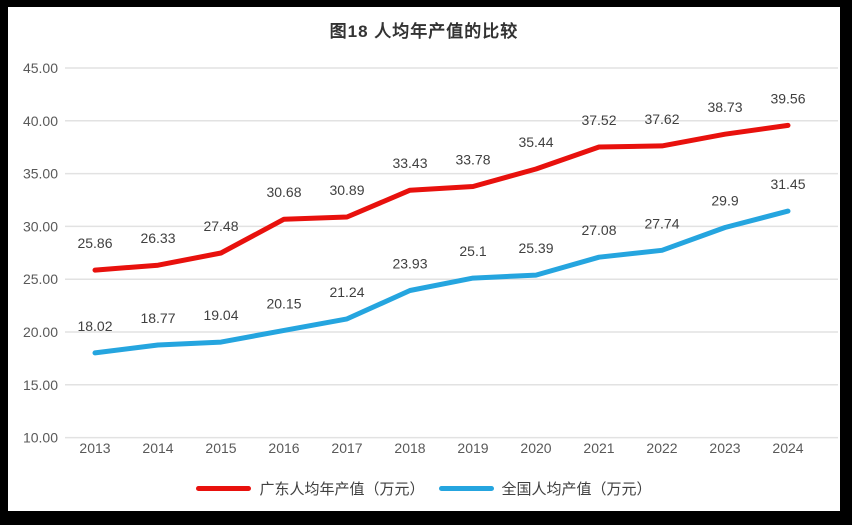 The width and height of the screenshot is (852, 525). What do you see at coordinates (346, 190) in the screenshot?
I see `data-label: 30.89` at bounding box center [346, 190].